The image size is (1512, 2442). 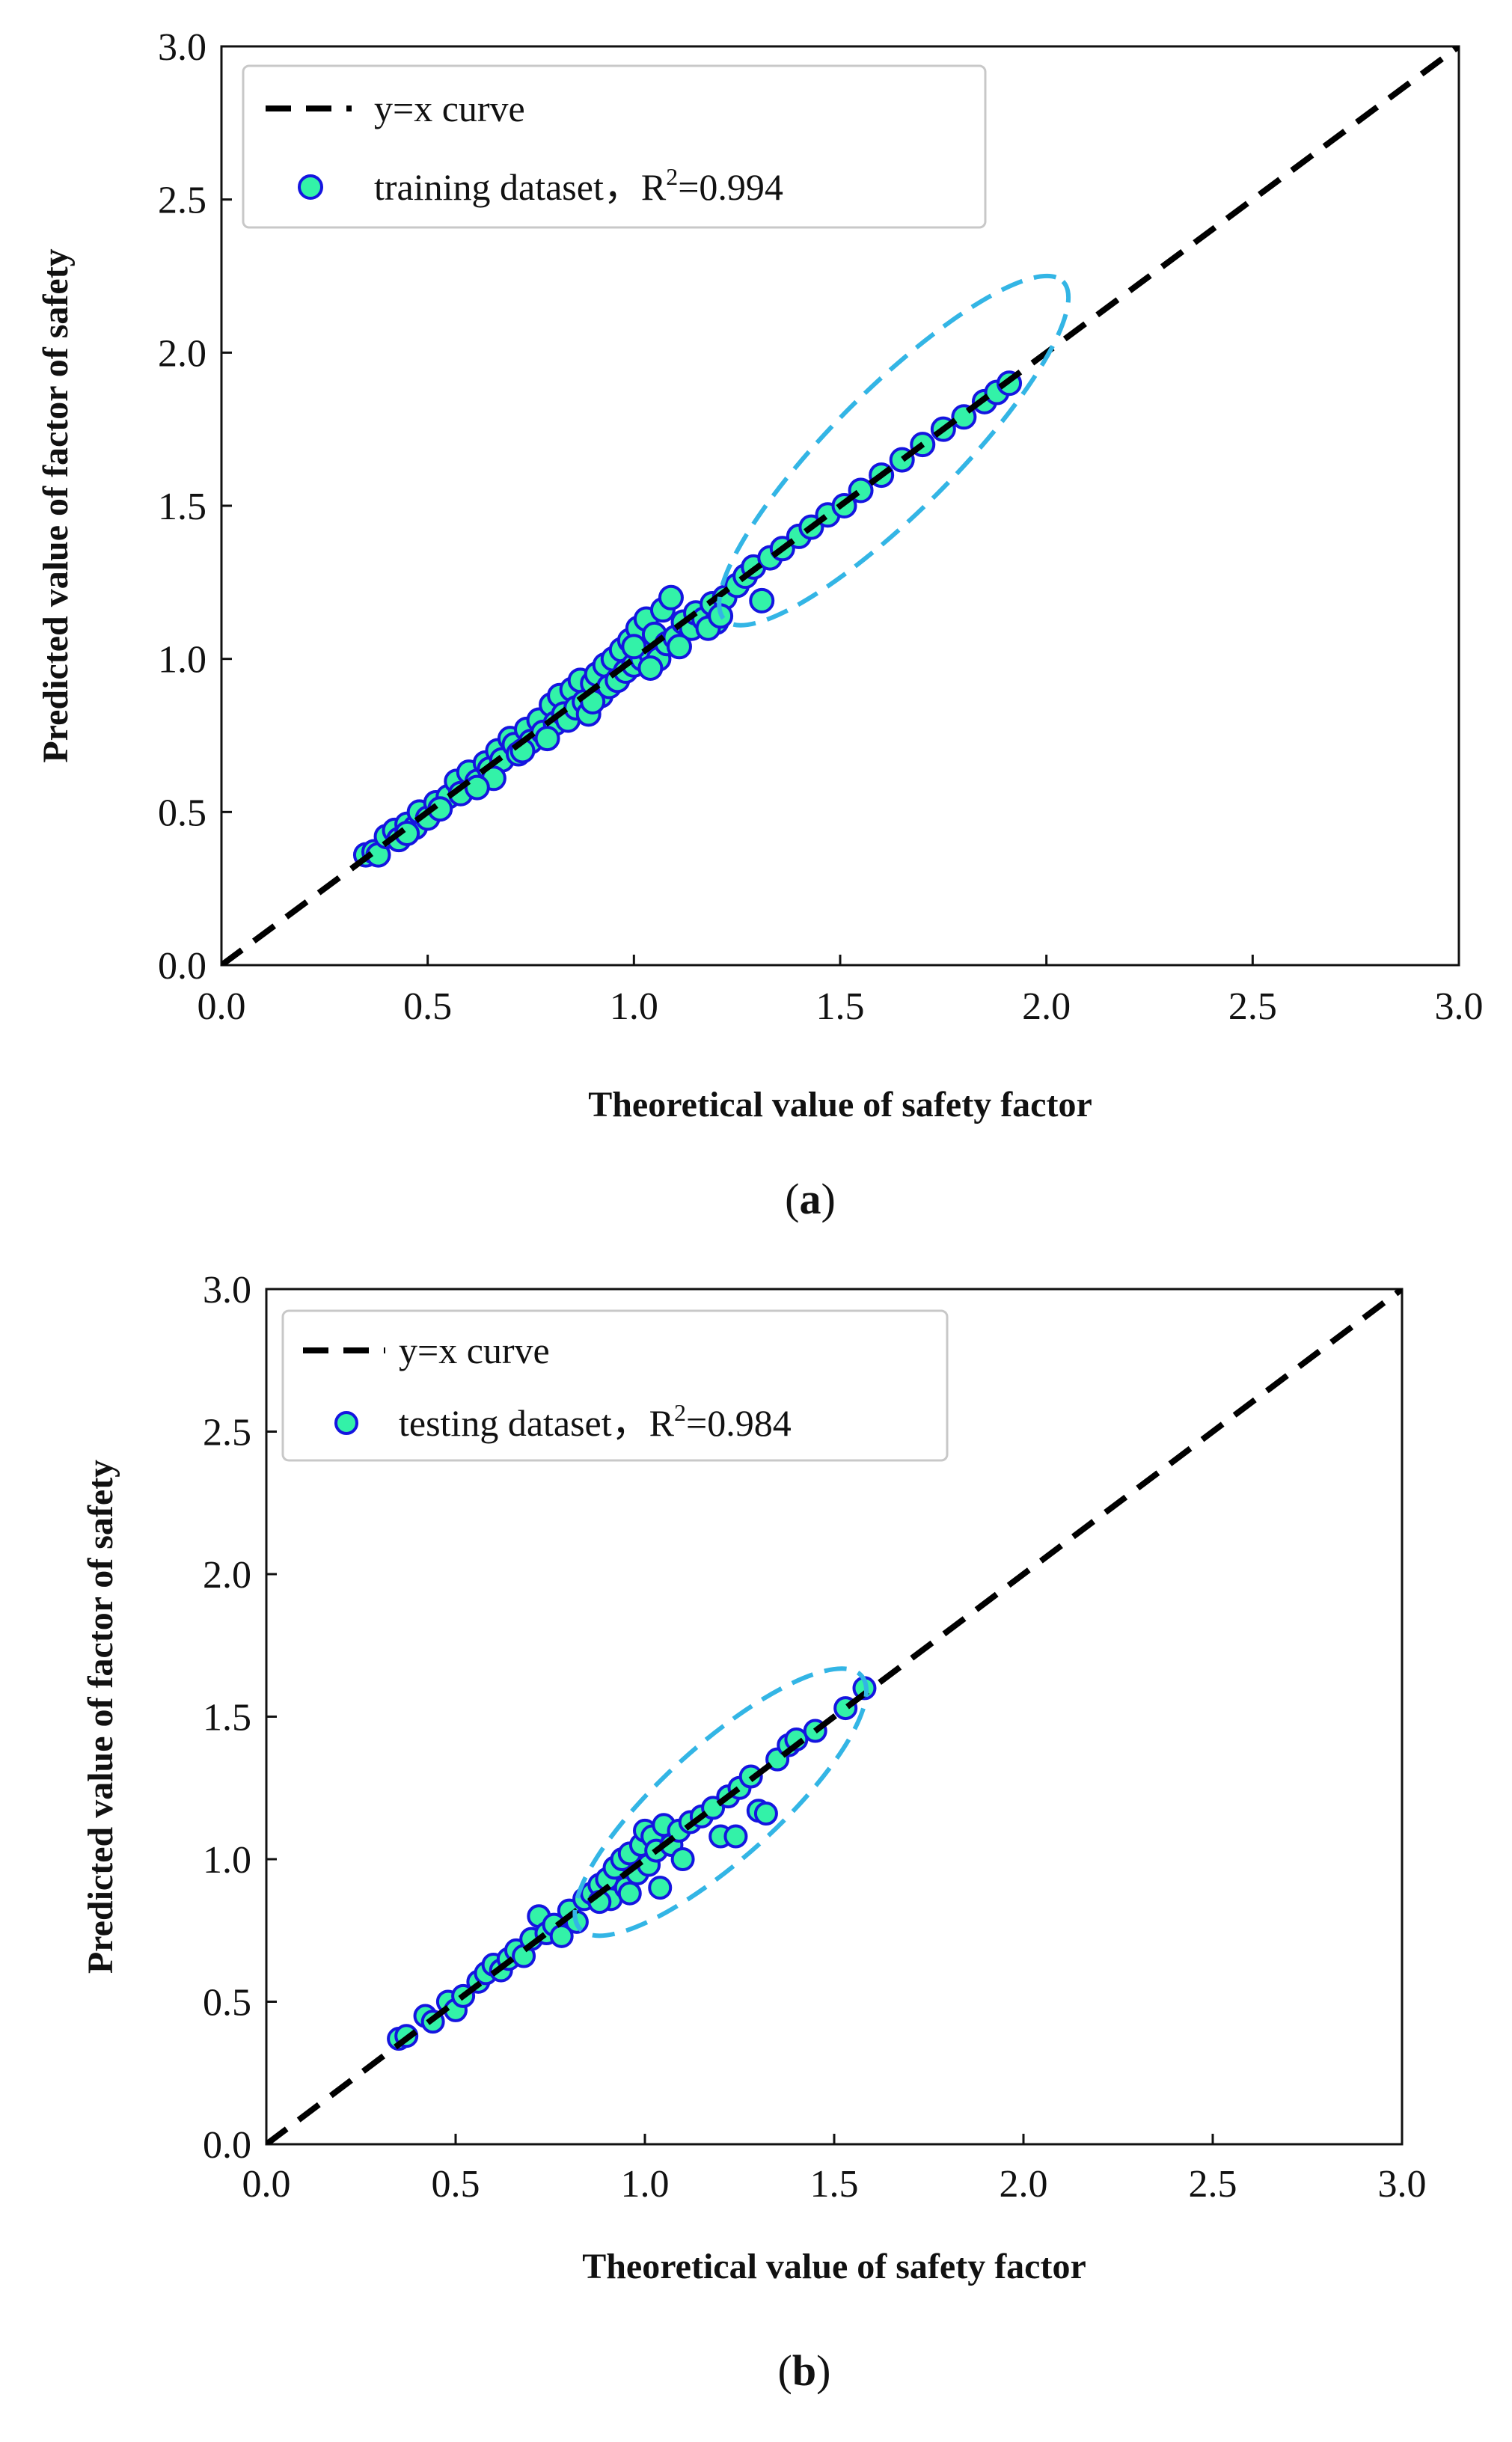 I want to click on legend-scatter-label: training dataset，R2=0.994, so click(x=578, y=185).